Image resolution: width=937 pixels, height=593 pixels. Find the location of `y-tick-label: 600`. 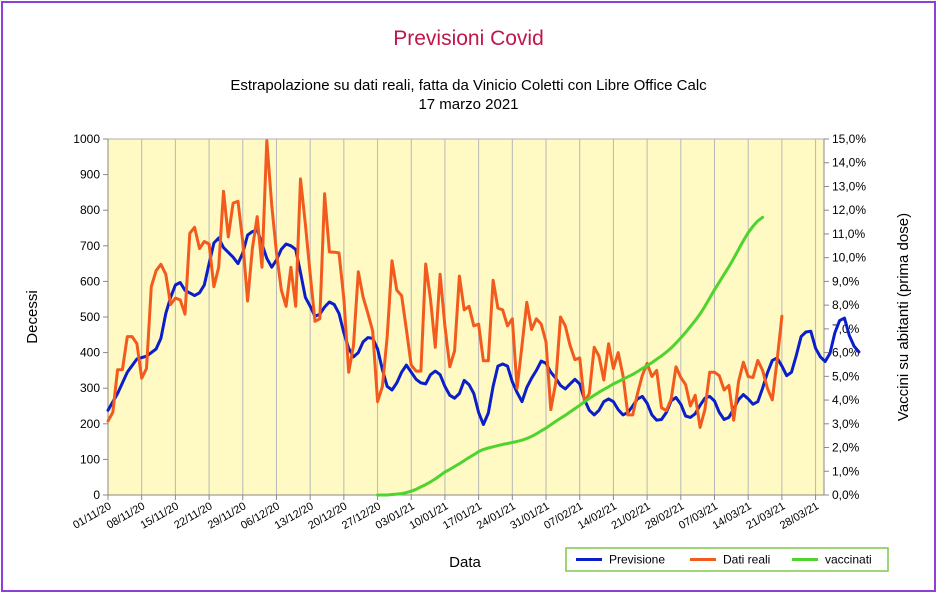

y-tick-label: 600 is located at coordinates (90, 281).